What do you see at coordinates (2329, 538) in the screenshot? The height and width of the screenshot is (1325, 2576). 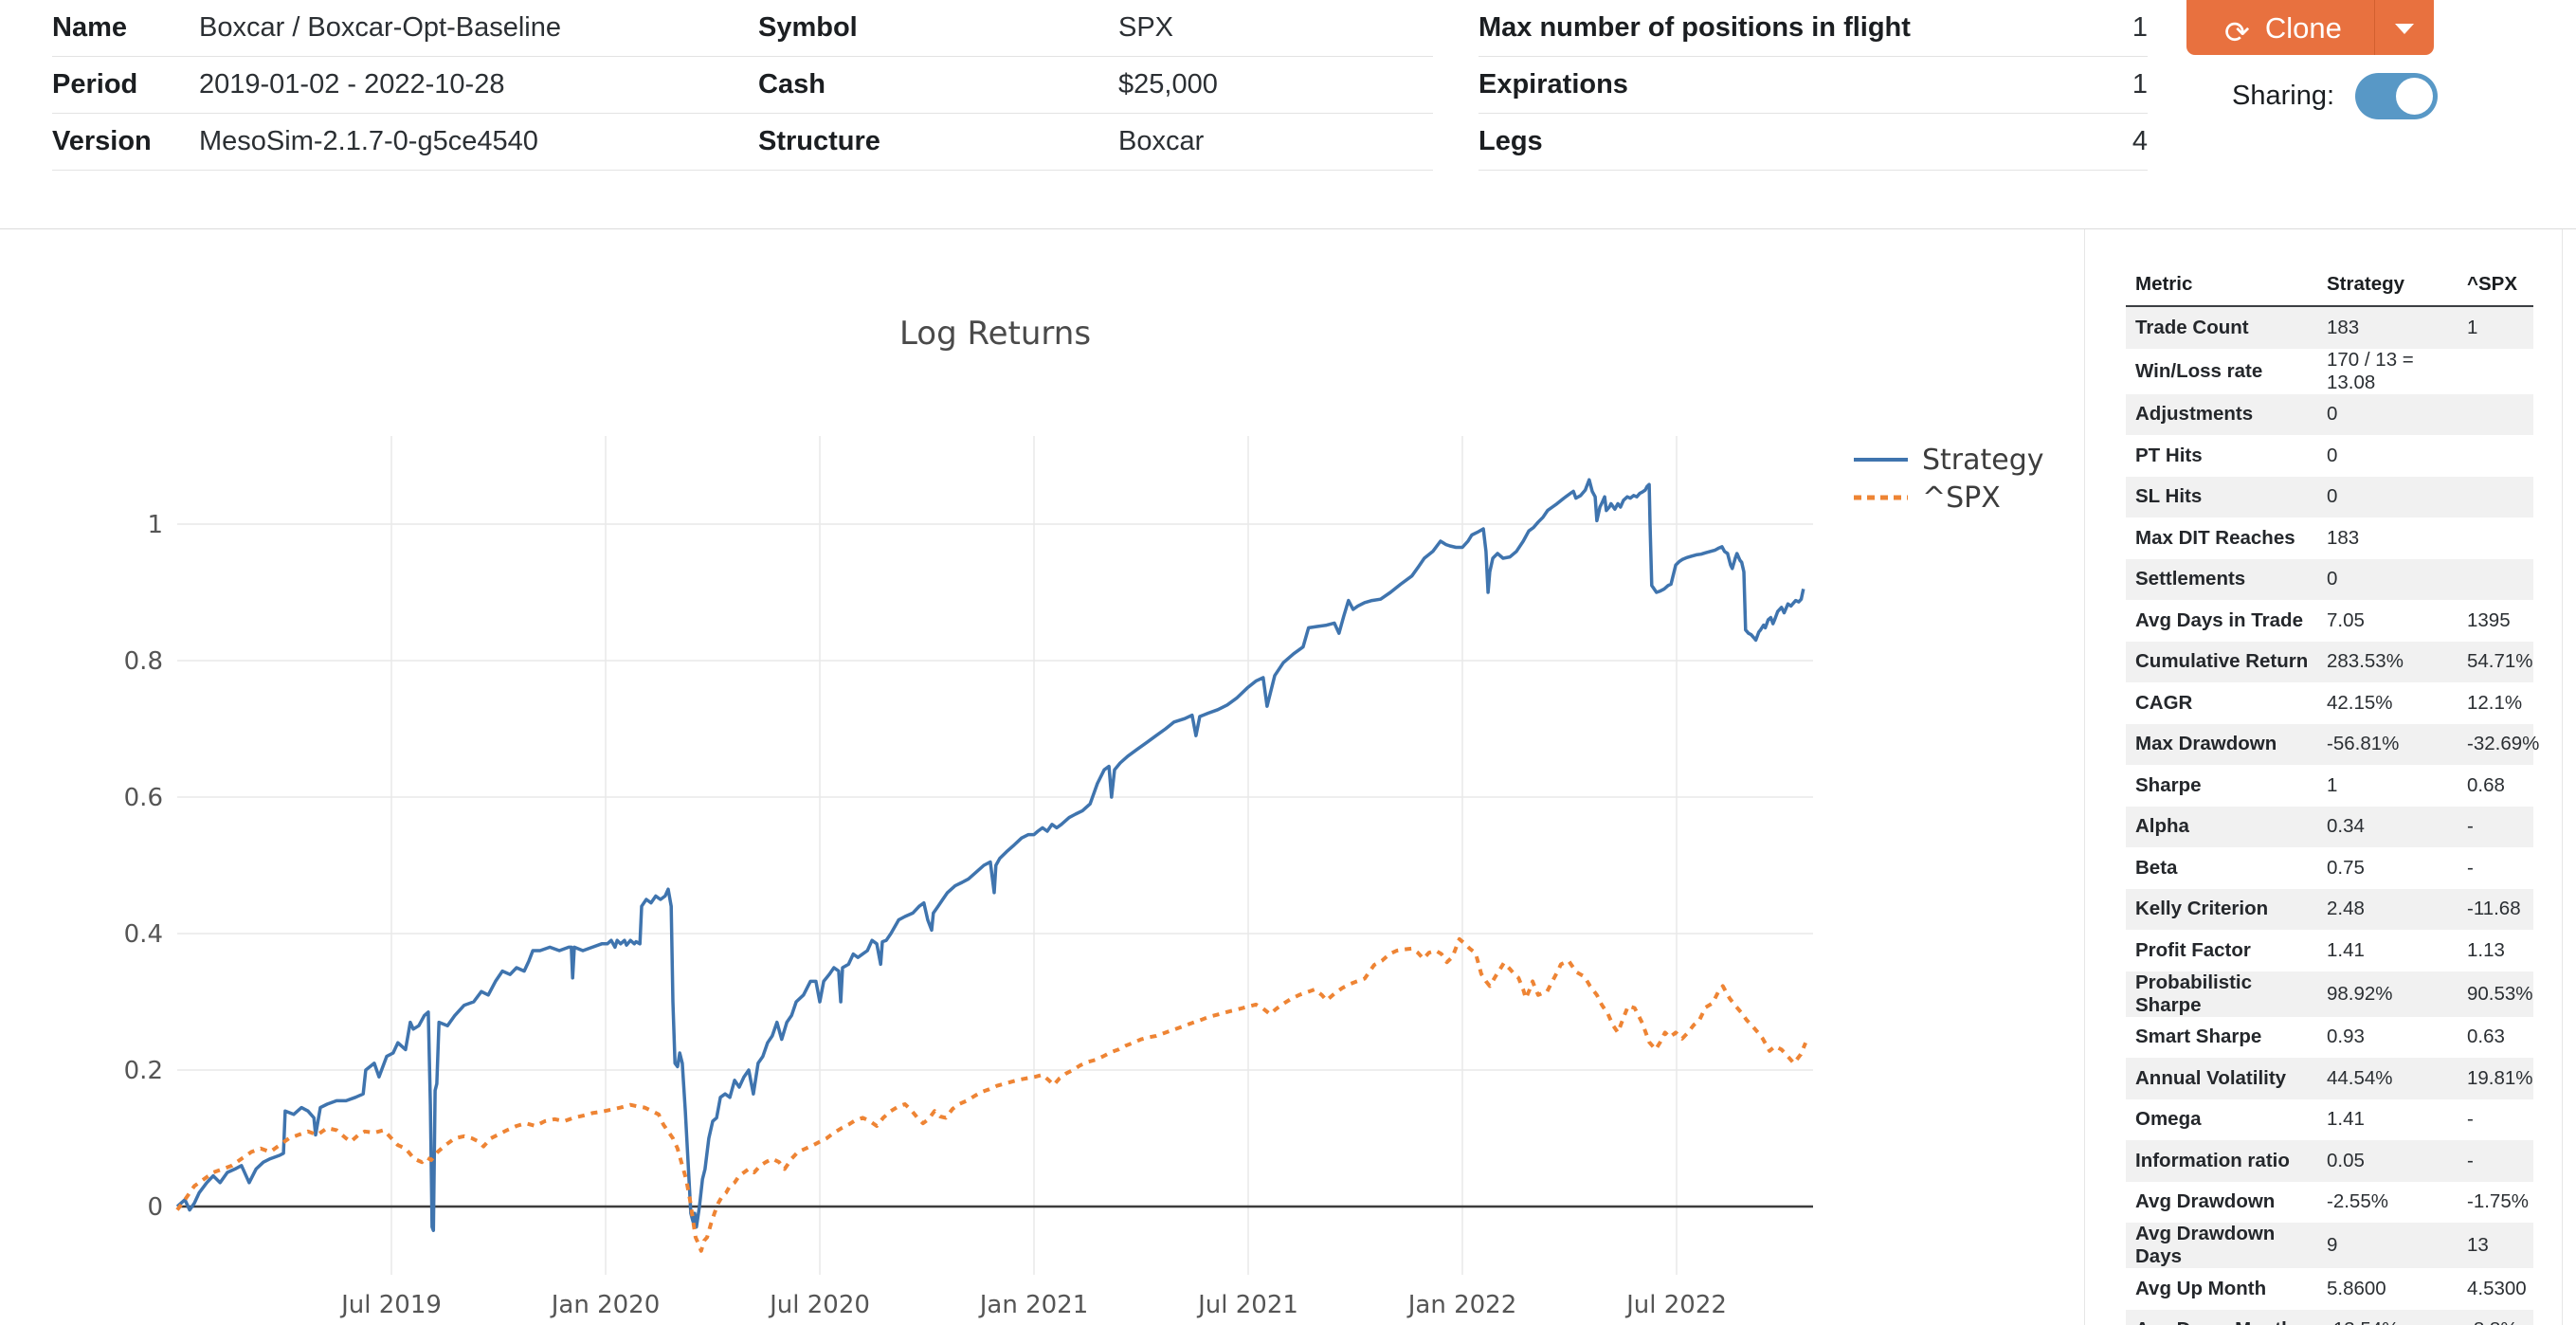 I see `table-row: Max DIT Reaches 183` at bounding box center [2329, 538].